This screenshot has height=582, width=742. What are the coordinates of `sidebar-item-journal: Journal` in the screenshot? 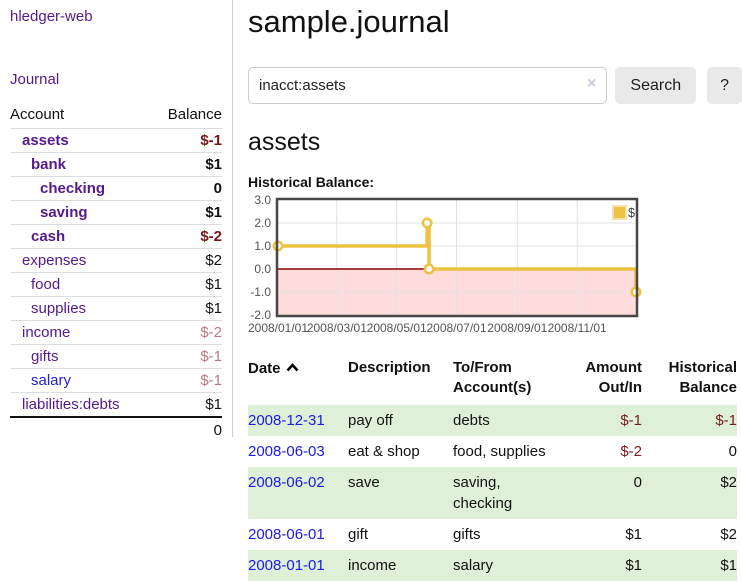 It's located at (35, 79).